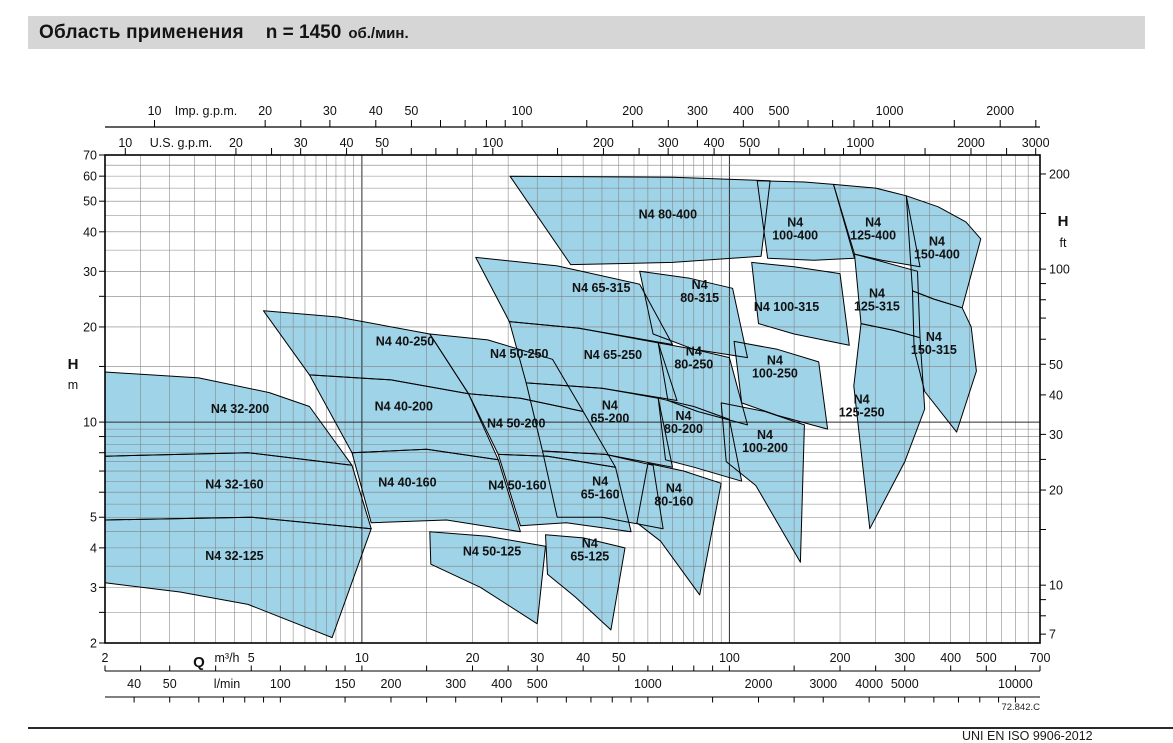  Describe the element at coordinates (519, 354) in the screenshot. I see `pump-region-label: N4 50-250` at that location.